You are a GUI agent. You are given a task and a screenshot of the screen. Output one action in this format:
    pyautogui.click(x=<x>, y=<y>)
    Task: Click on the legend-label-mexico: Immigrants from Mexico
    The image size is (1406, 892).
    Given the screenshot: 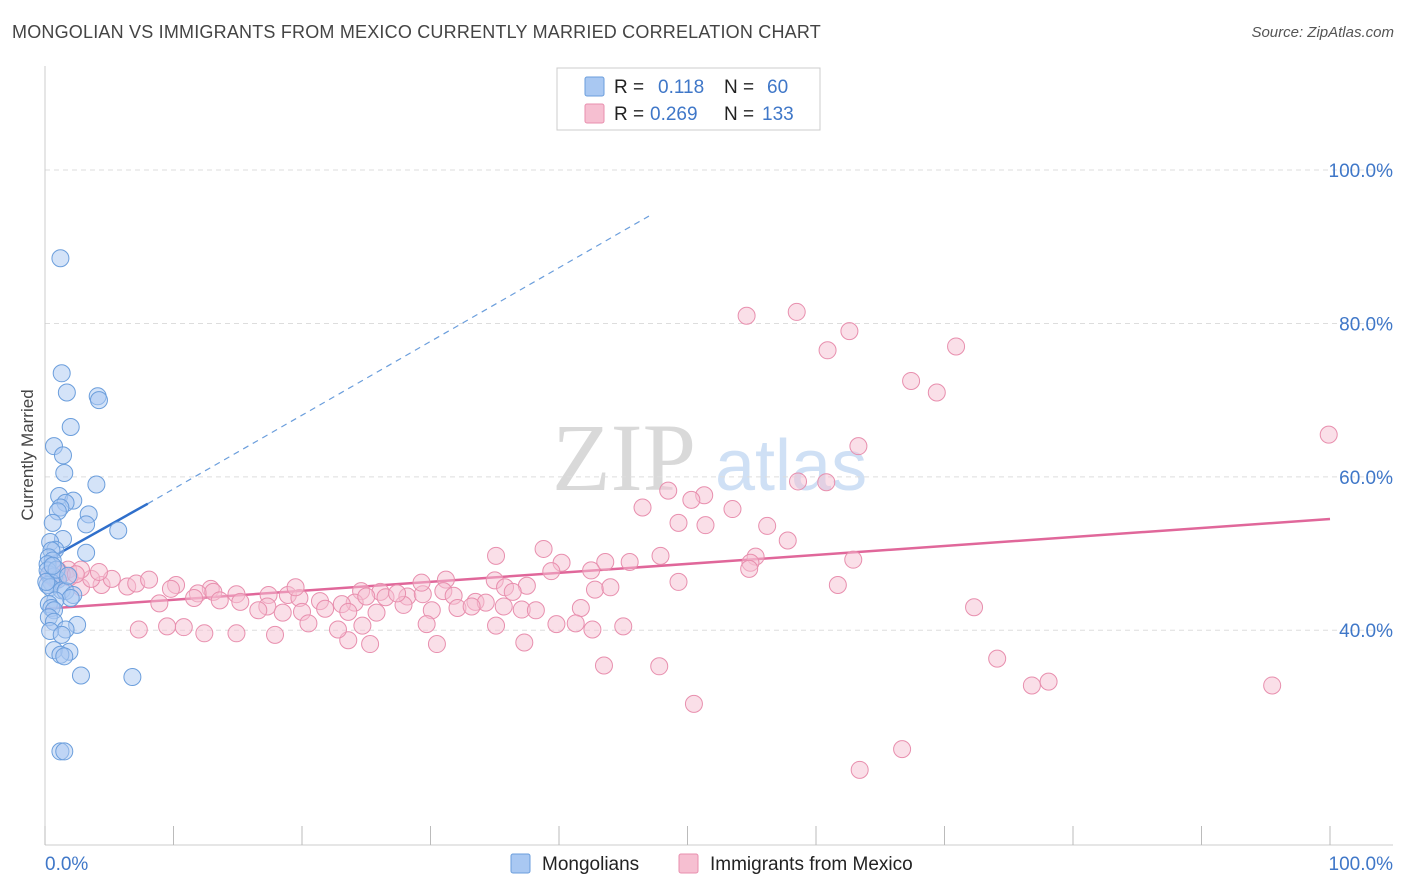 What is the action you would take?
    pyautogui.click(x=811, y=864)
    